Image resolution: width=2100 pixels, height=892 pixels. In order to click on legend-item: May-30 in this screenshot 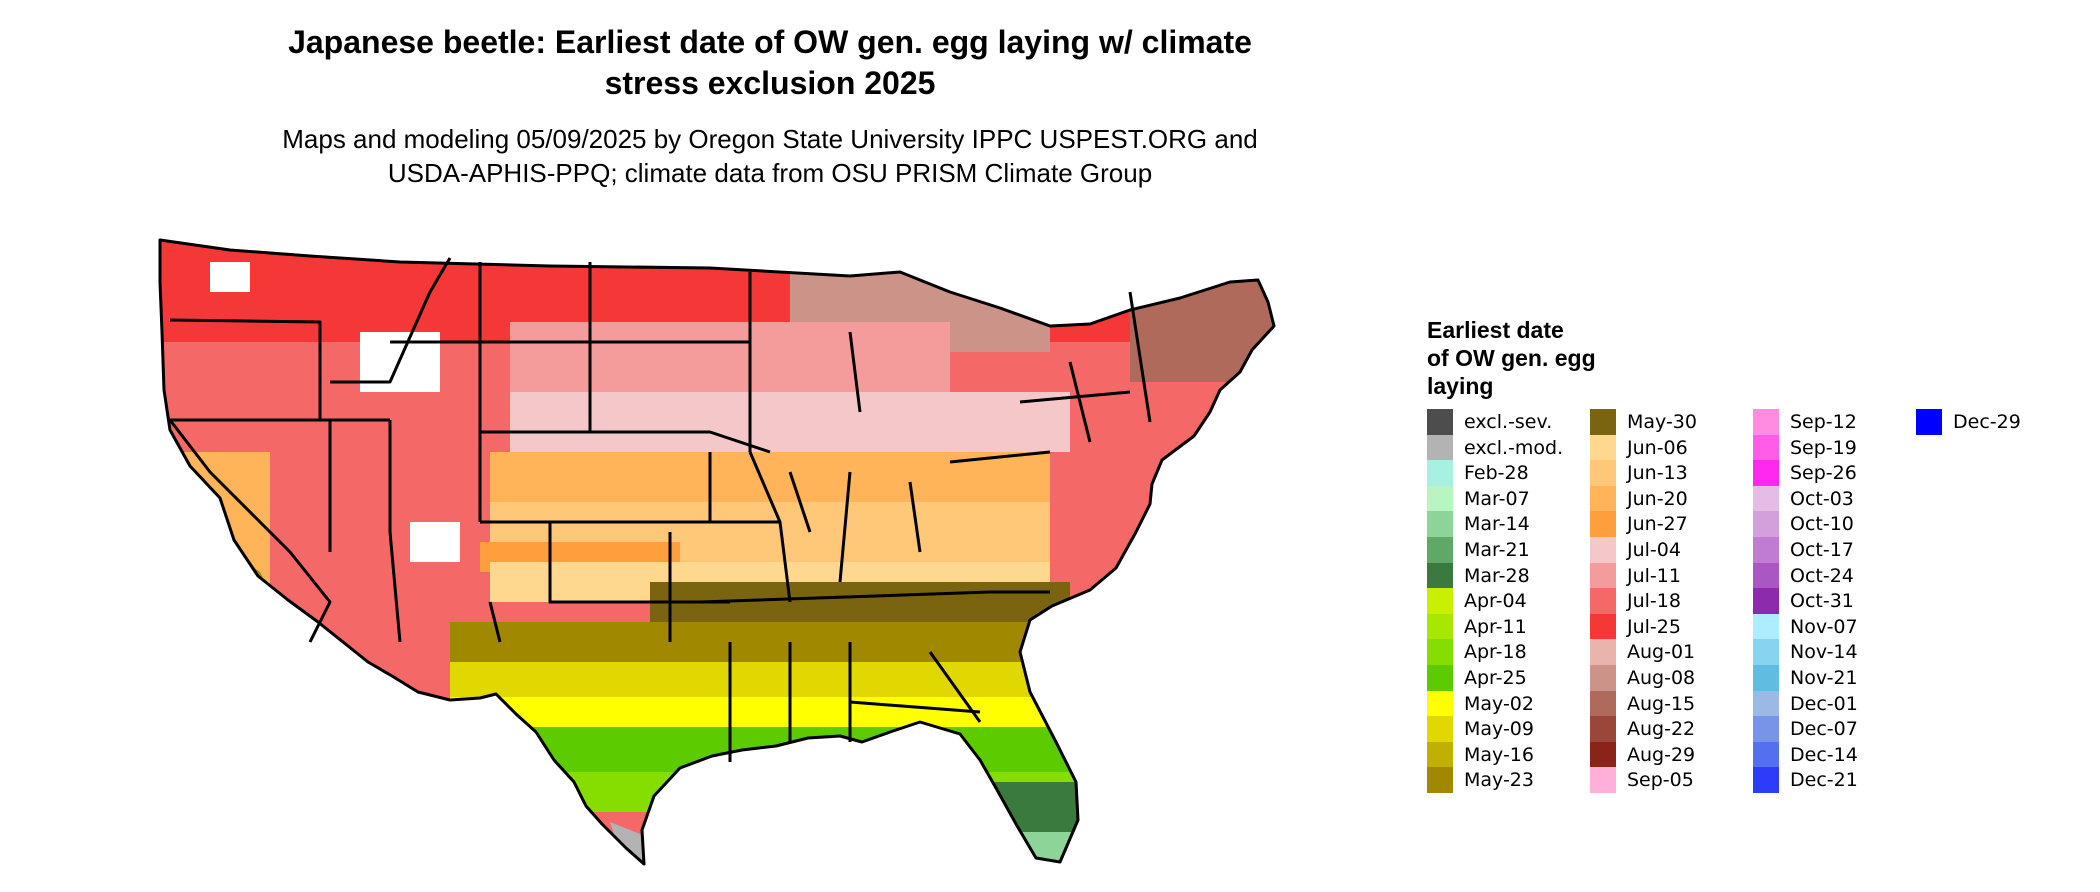, I will do `click(1643, 422)`.